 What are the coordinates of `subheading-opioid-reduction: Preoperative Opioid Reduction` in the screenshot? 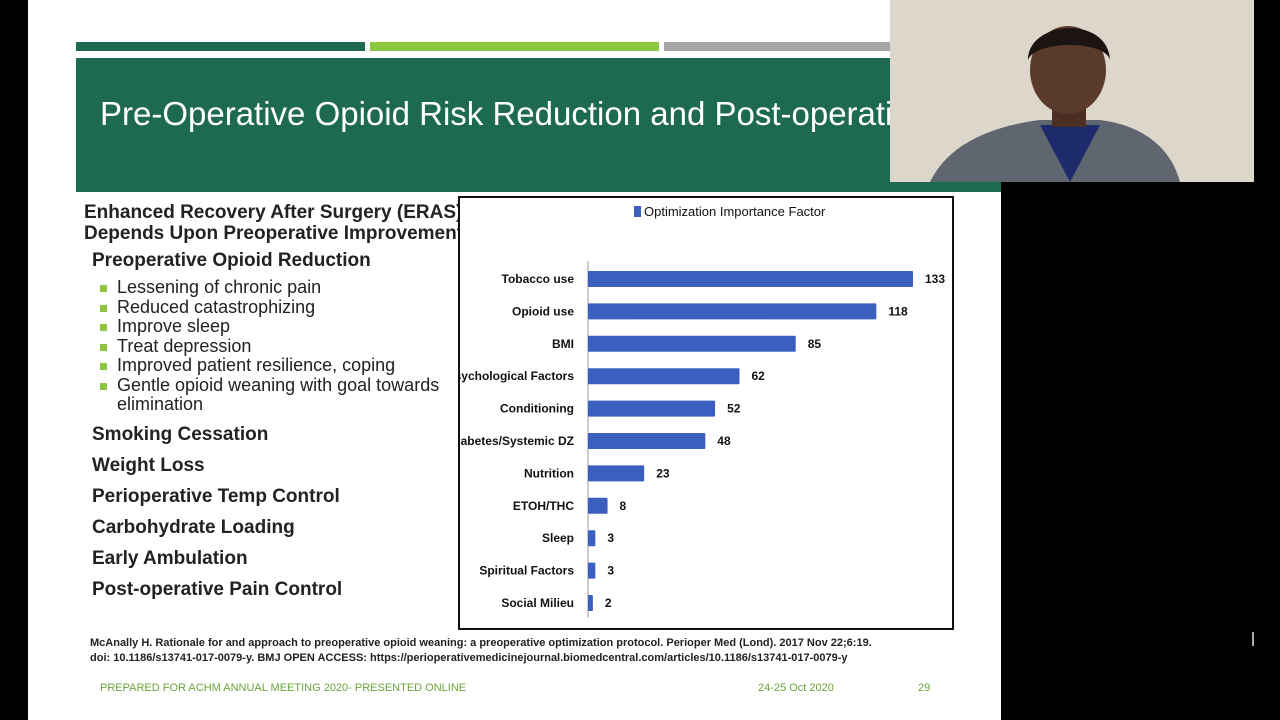 It's located at (231, 260).